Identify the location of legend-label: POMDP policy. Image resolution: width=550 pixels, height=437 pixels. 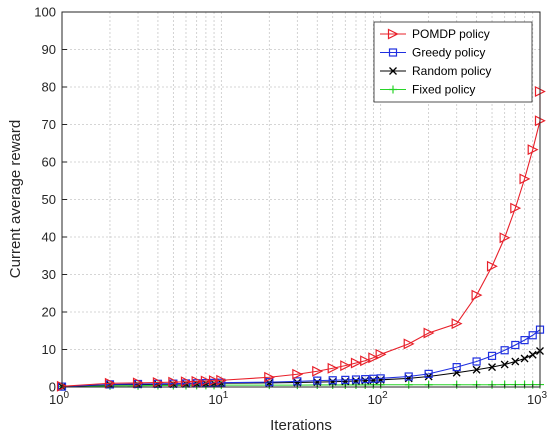
(451, 34).